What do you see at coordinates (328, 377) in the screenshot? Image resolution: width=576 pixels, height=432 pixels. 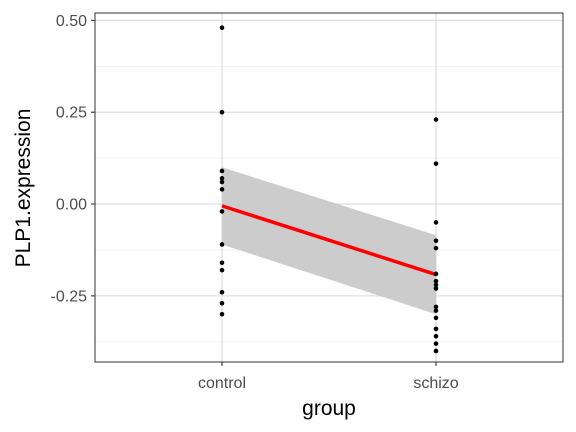 I see `x-axis: control schizo` at bounding box center [328, 377].